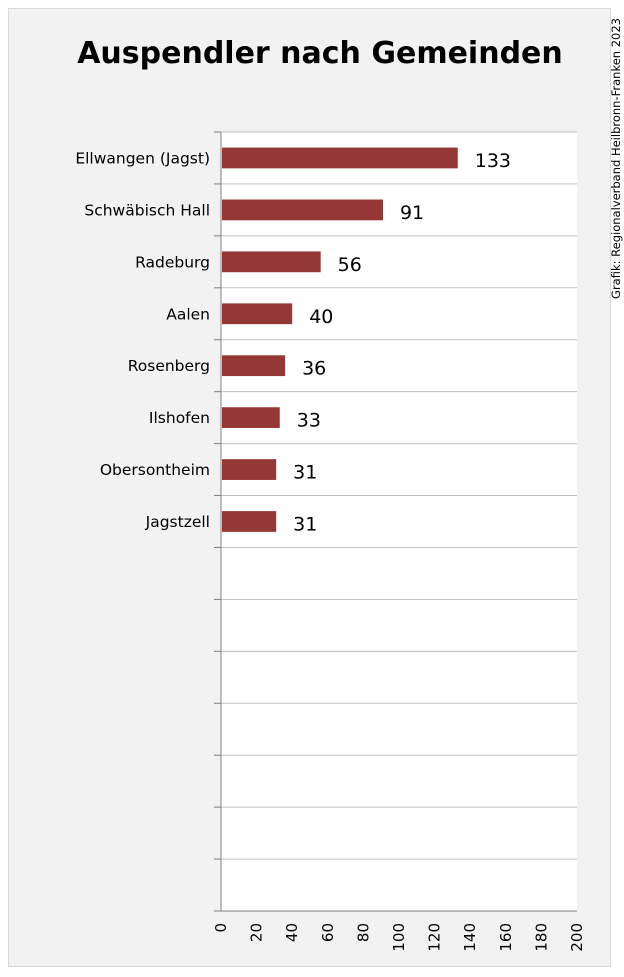  Describe the element at coordinates (142, 158) in the screenshot. I see `category-label: Ellwangen (Jagst)` at that location.